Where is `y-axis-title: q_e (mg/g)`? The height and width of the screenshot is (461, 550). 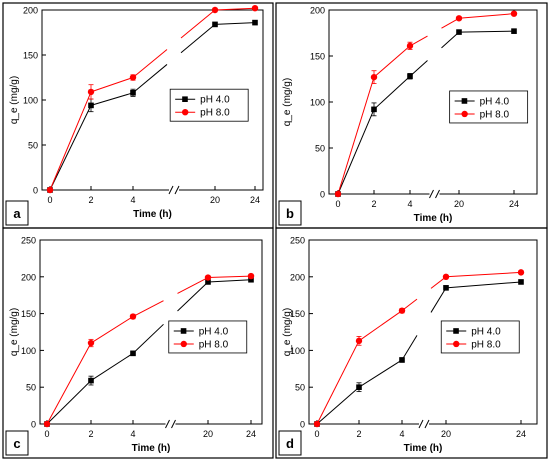
y-axis-title: q_e (mg/g) is located at coordinates (14, 332).